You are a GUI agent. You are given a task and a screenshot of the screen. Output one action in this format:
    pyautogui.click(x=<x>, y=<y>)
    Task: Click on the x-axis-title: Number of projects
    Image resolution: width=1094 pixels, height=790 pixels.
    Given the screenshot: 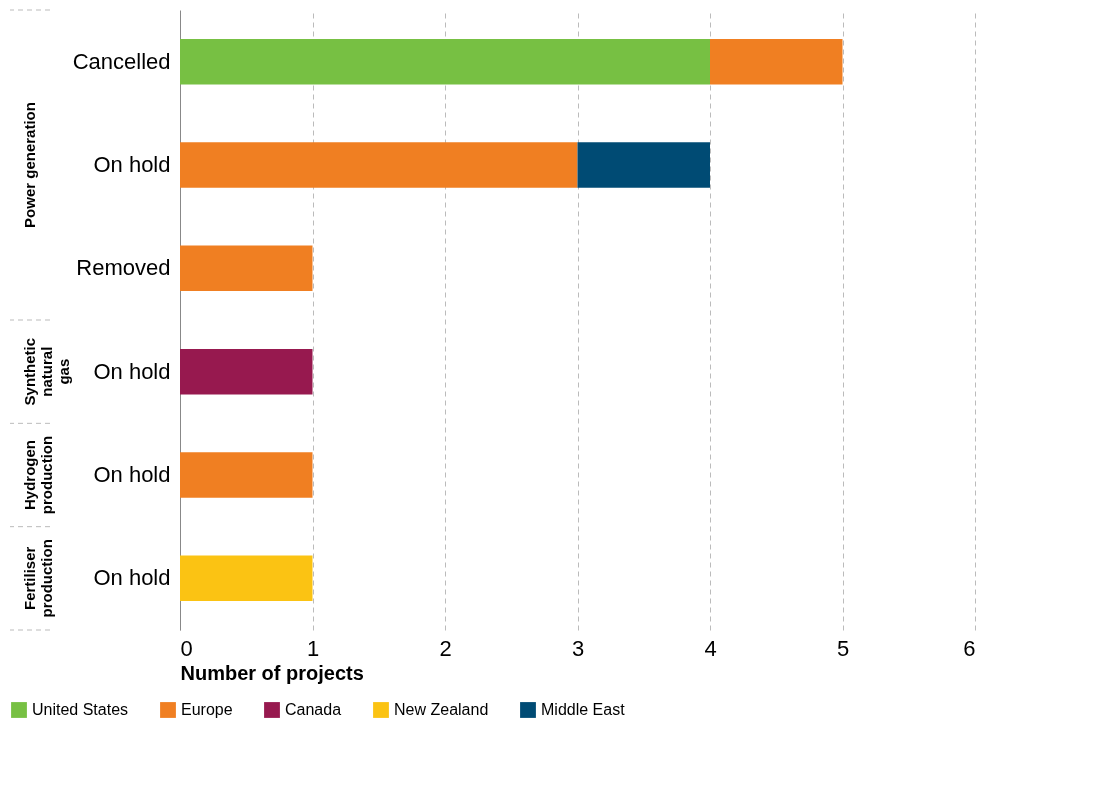 What is the action you would take?
    pyautogui.click(x=272, y=672)
    